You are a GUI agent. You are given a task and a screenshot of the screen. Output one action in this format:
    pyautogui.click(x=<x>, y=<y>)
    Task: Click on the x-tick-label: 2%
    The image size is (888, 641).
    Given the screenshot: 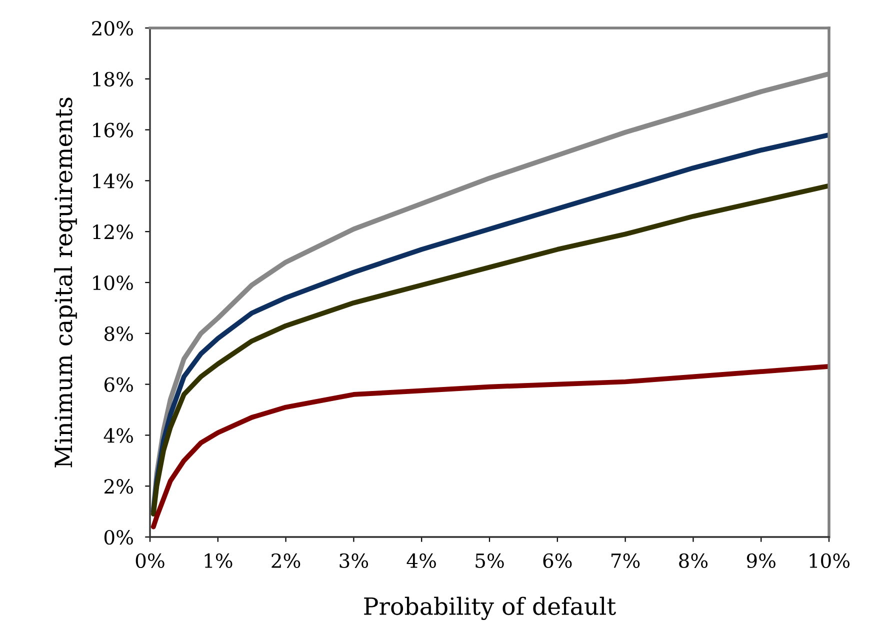 What is the action you would take?
    pyautogui.click(x=286, y=560)
    